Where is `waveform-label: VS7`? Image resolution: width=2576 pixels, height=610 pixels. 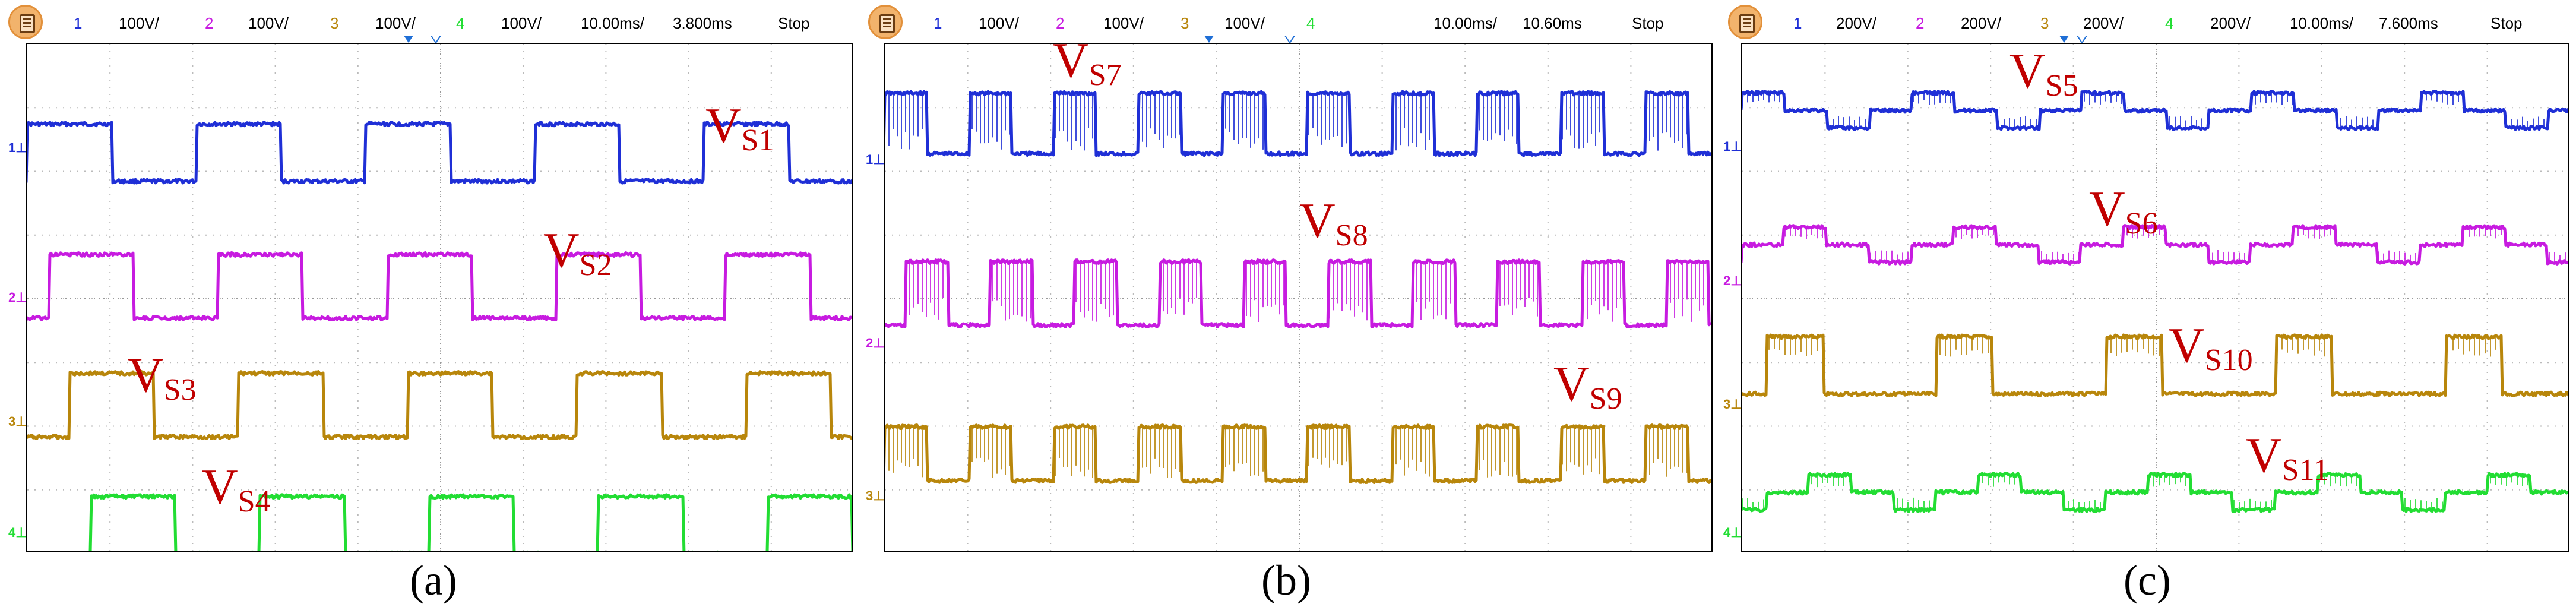
waveform-label: VS7 is located at coordinates (1087, 62).